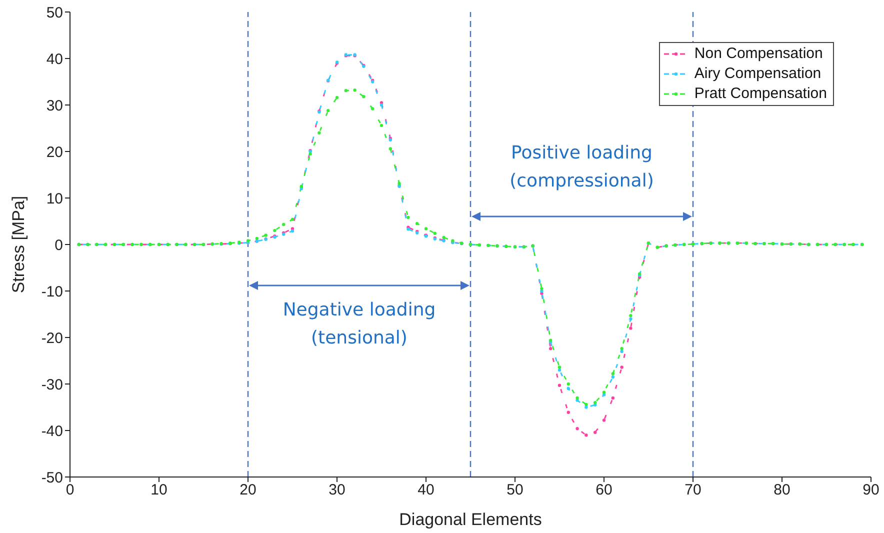 Image resolution: width=884 pixels, height=533 pixels. Describe the element at coordinates (58, 245) in the screenshot. I see `y-tick-label: 0` at that location.